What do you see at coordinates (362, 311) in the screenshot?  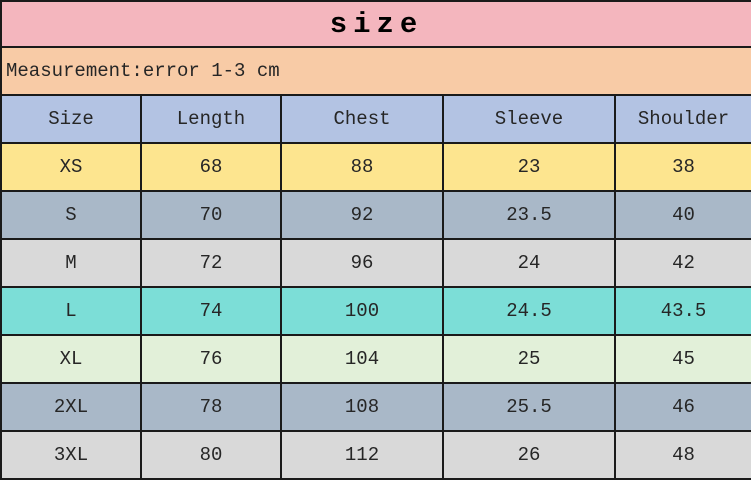 I see `chest-cell: 100` at bounding box center [362, 311].